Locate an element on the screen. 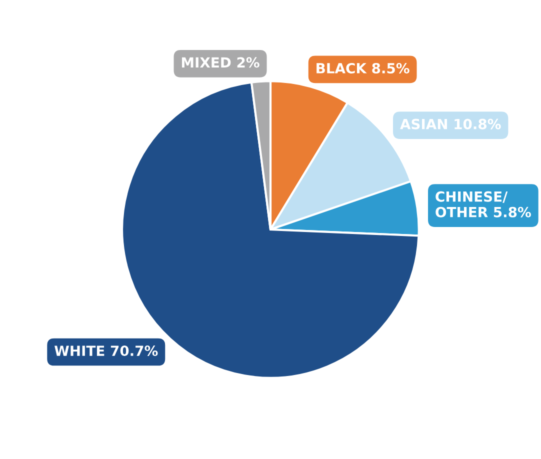  slice-label: MIXED 2% is located at coordinates (221, 62).